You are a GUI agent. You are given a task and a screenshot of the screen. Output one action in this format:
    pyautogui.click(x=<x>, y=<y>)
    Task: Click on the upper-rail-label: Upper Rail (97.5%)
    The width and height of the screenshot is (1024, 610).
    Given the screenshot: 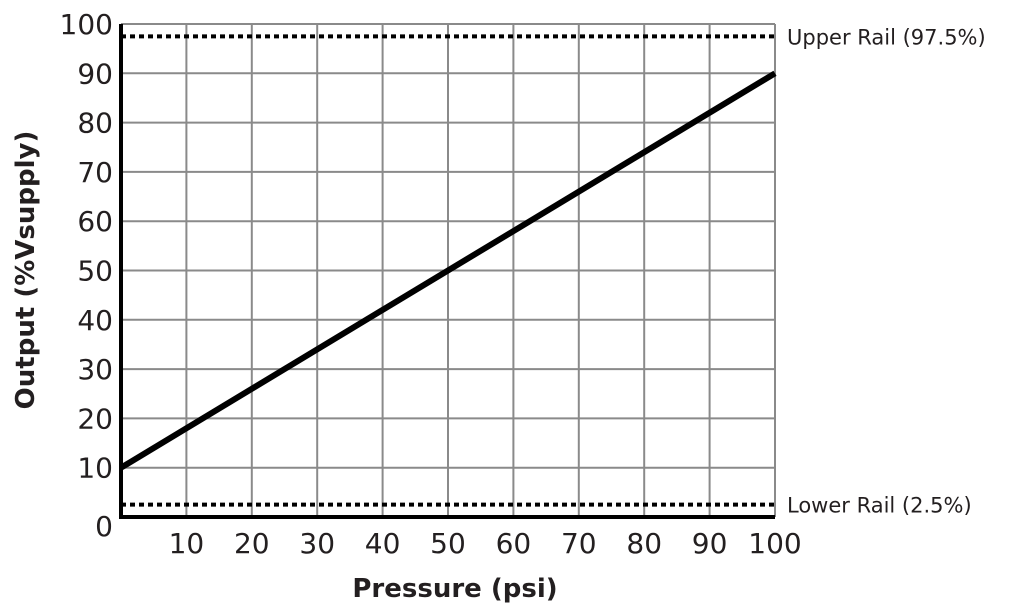 What is the action you would take?
    pyautogui.click(x=886, y=37)
    